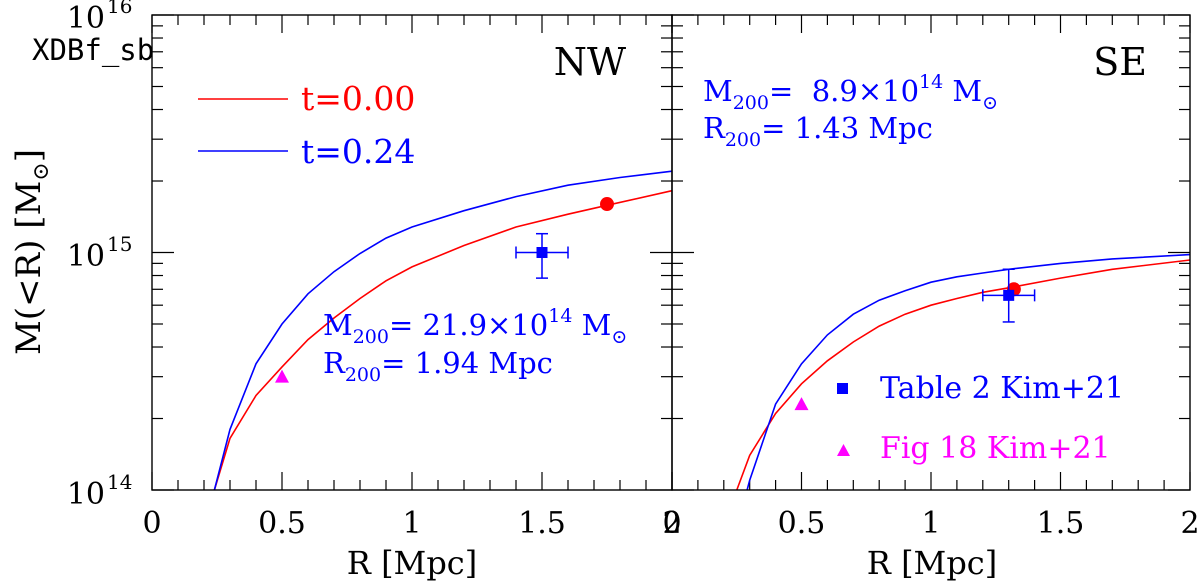 The height and width of the screenshot is (582, 1200). I want to click on r200-annotation-nw: R200= 1.94 Mpc, so click(438, 366).